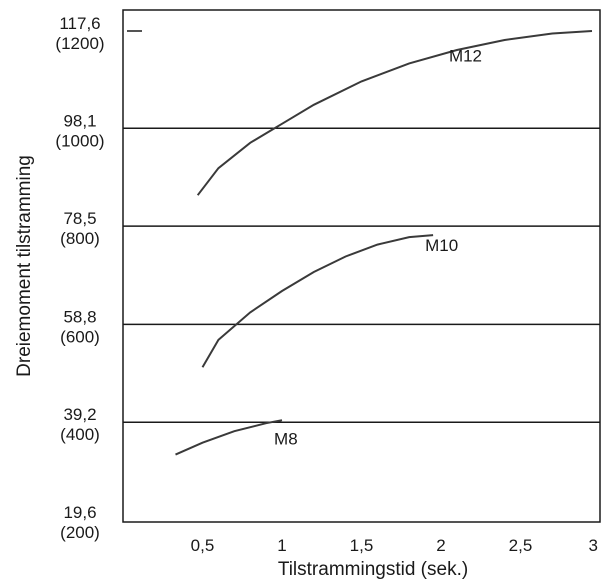  Describe the element at coordinates (593, 545) in the screenshot. I see `x-tick-label: 3` at that location.